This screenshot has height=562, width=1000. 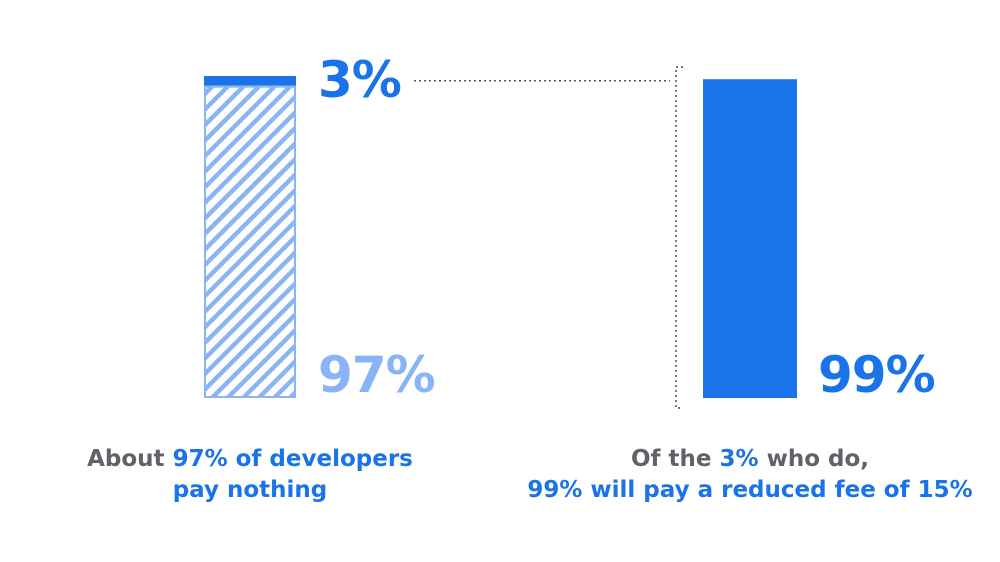 What do you see at coordinates (750, 490) in the screenshot?
I see `right-caption-line-2: 99% will pay a reduced fee of 15%` at bounding box center [750, 490].